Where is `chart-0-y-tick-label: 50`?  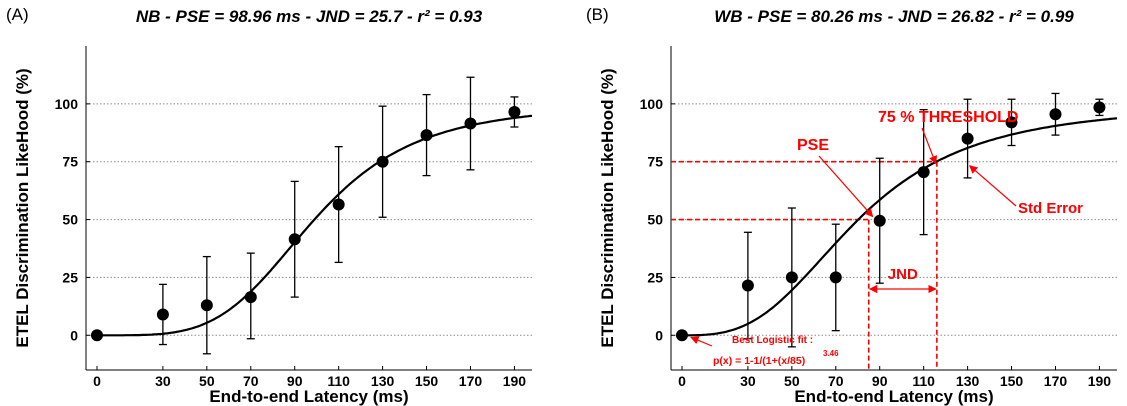 chart-0-y-tick-label: 50 is located at coordinates (70, 220).